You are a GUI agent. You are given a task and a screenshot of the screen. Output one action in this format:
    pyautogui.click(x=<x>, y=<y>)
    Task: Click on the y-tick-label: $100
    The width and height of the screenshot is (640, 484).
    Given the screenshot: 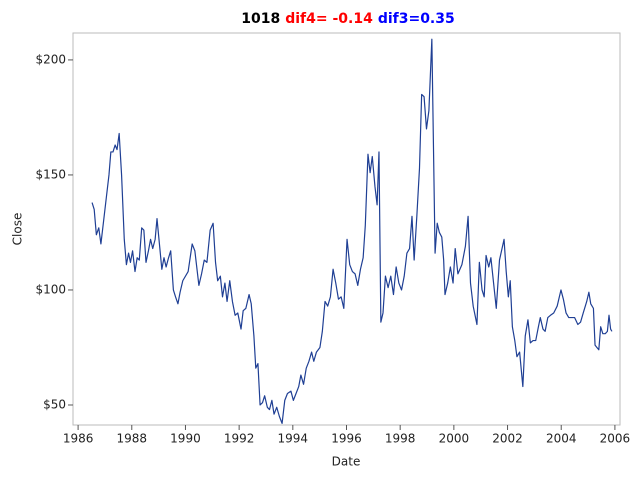 What is the action you would take?
    pyautogui.click(x=50, y=289)
    